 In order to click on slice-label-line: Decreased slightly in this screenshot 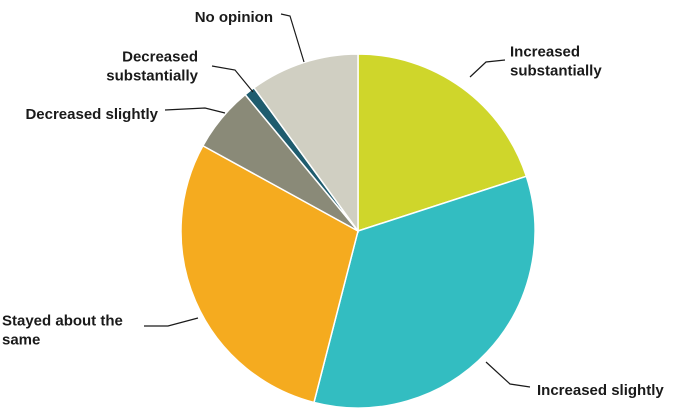, I will do `click(91, 114)`.